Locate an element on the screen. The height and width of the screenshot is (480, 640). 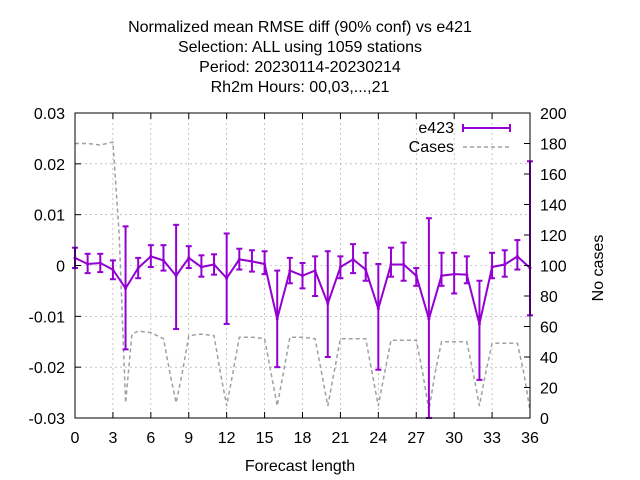
y2-tick-label: 80 is located at coordinates (549, 297).